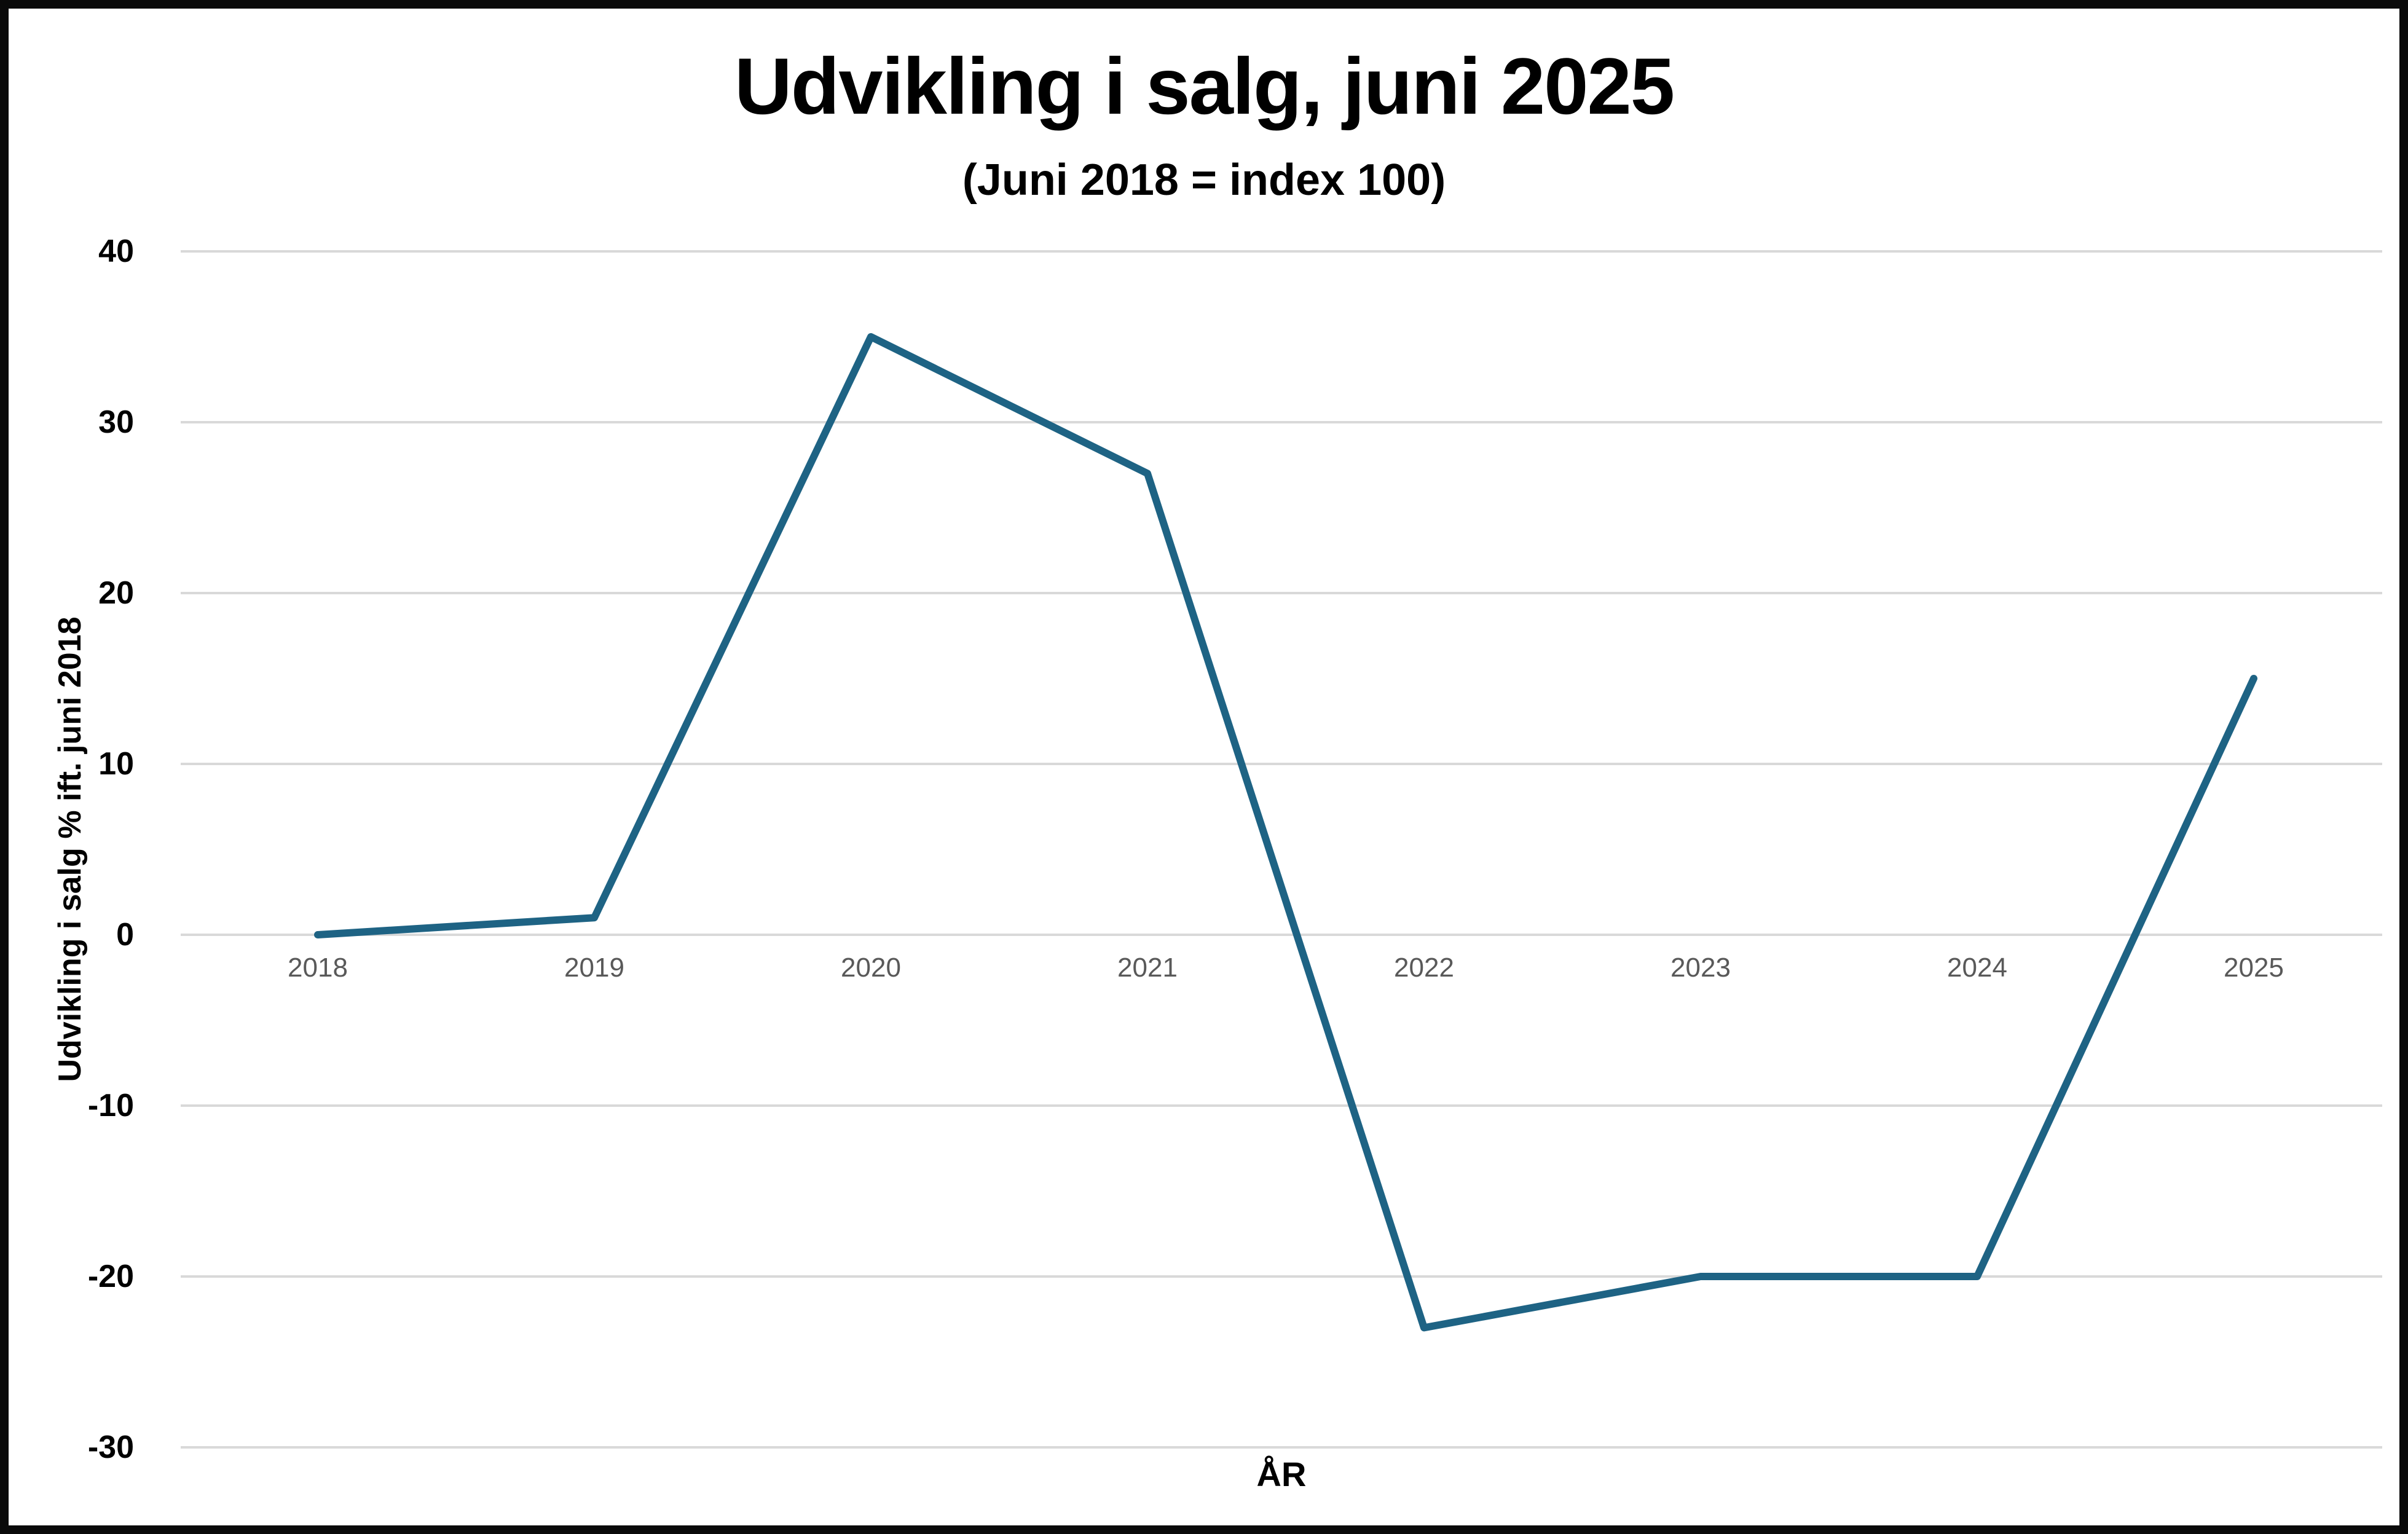  What do you see at coordinates (116, 593) in the screenshot?
I see `y-tick-label: 20` at bounding box center [116, 593].